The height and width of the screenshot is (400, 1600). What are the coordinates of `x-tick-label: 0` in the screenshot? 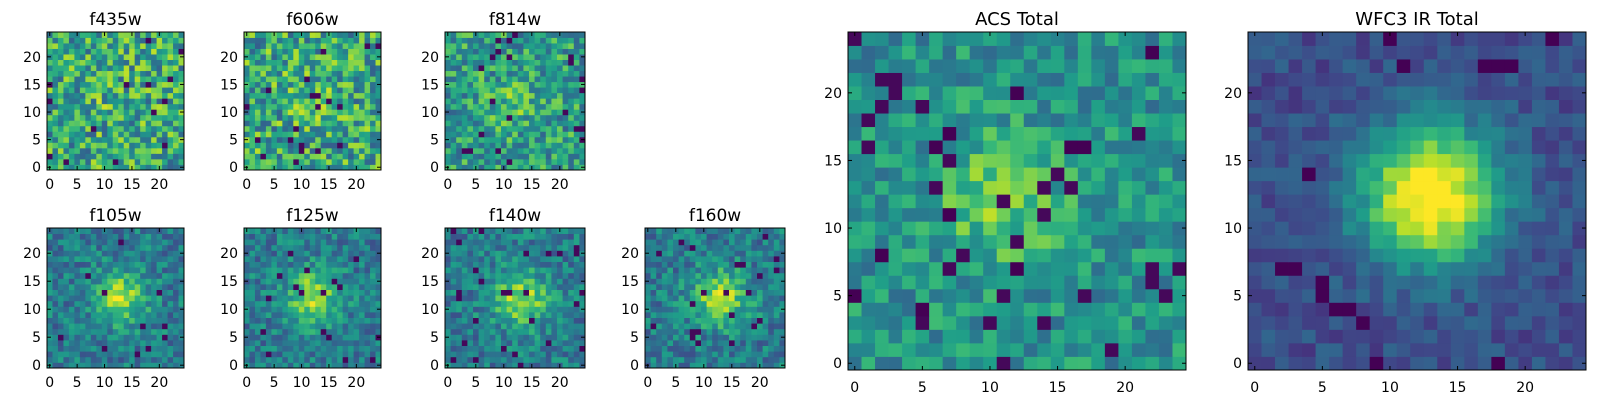 It's located at (447, 185).